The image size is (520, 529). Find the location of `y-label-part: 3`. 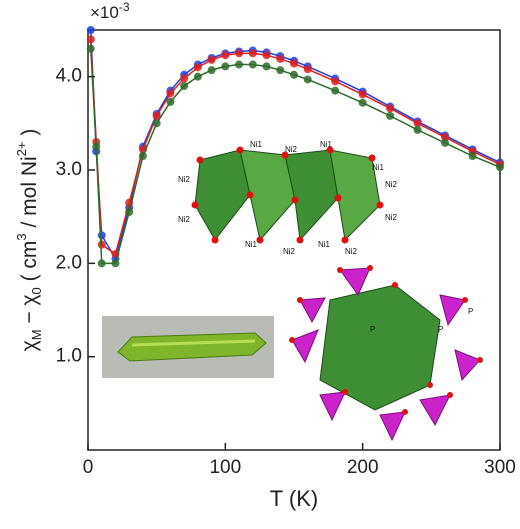

y-label-part: 3 is located at coordinates (21, 236).